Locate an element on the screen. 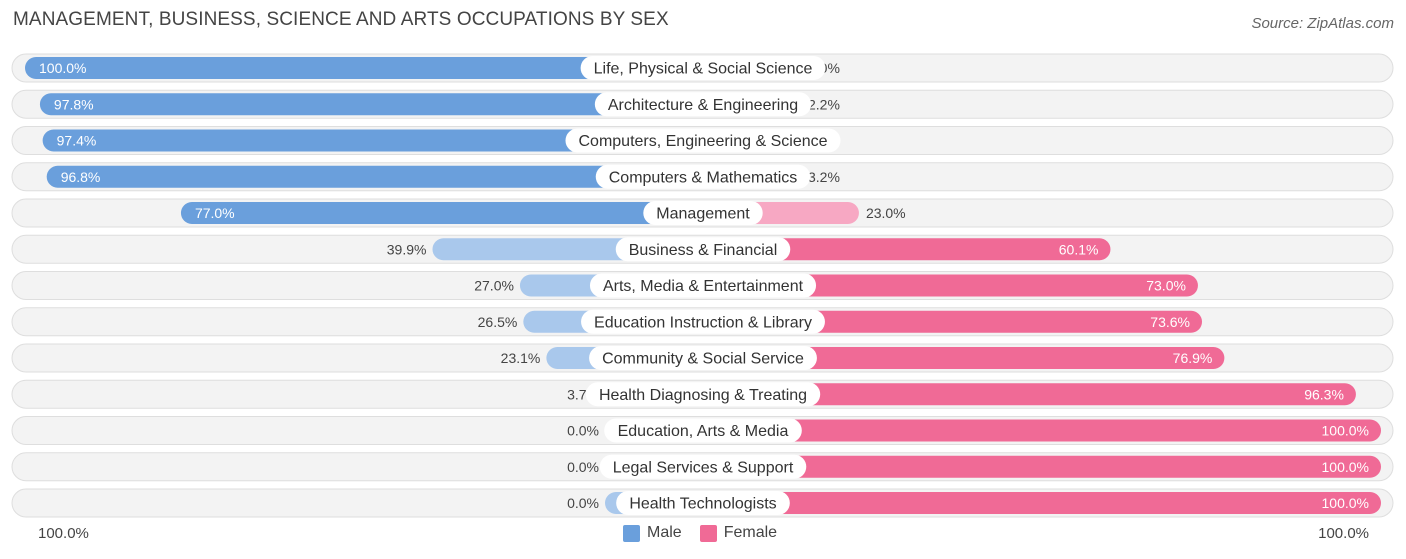  legend-label-female: Female is located at coordinates (750, 532).